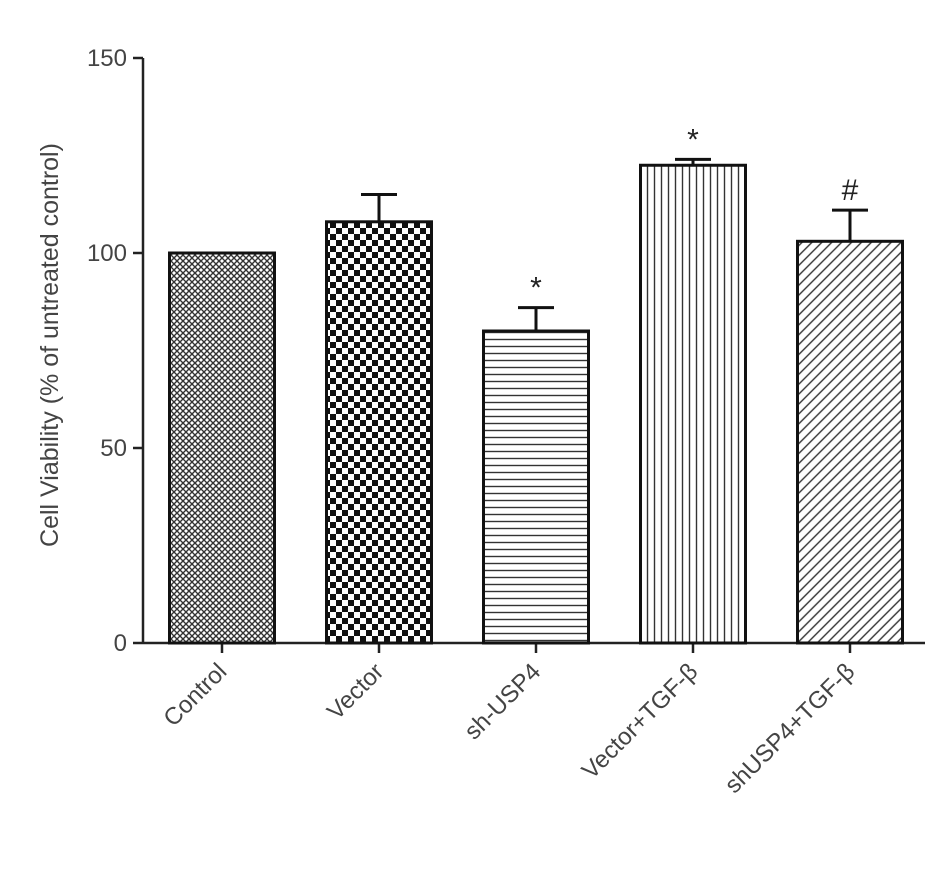  What do you see at coordinates (790, 728) in the screenshot?
I see `x-tick-label: shUSP4+TGF-β` at bounding box center [790, 728].